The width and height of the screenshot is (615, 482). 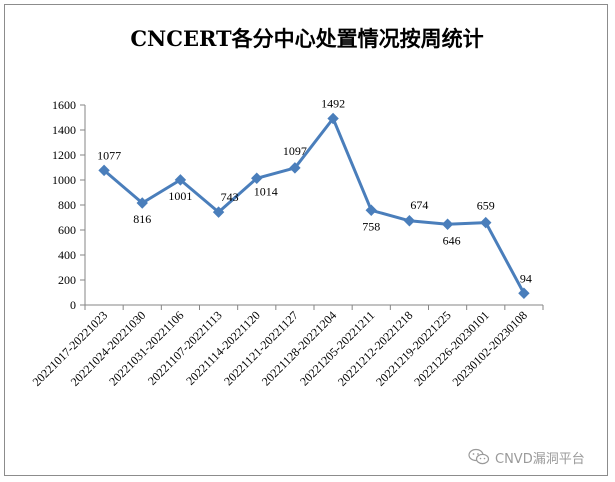 I want to click on data-label: 758, so click(x=371, y=226).